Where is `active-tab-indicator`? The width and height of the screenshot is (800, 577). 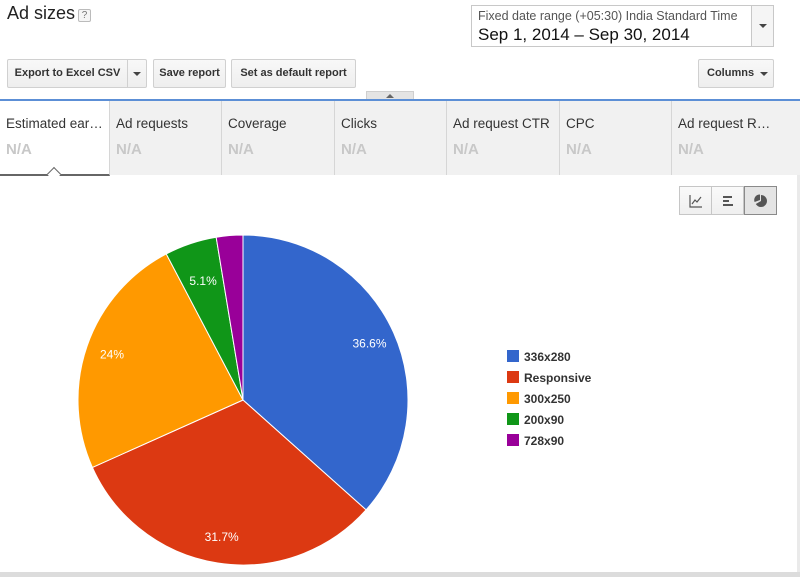
active-tab-indicator is located at coordinates (54, 174).